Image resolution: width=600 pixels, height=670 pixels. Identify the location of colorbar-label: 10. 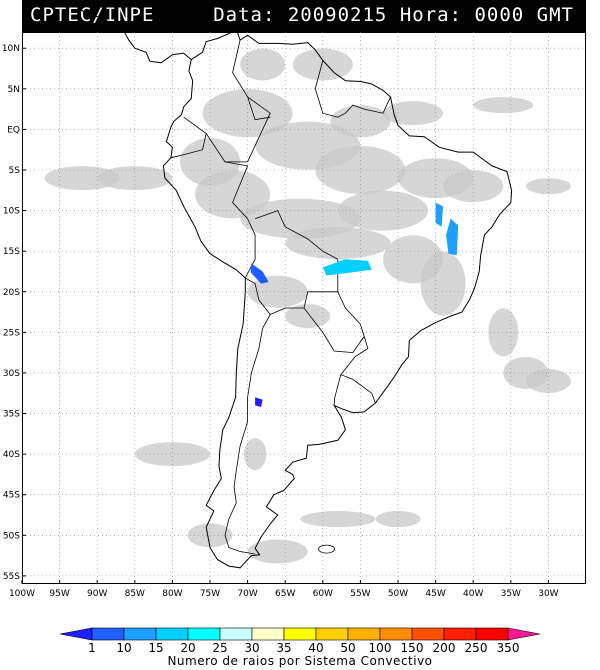
(123, 648).